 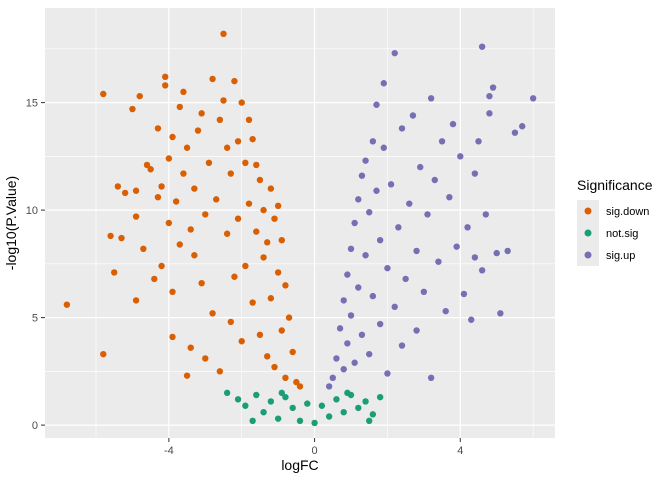 I want to click on x-tick-label: 4, so click(x=460, y=451).